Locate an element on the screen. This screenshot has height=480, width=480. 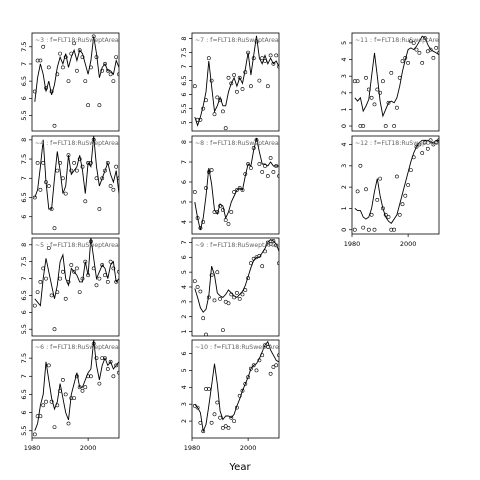
panel-title: ~9 : f=FLT18:RuSweptArea is located at coordinates (237, 245).